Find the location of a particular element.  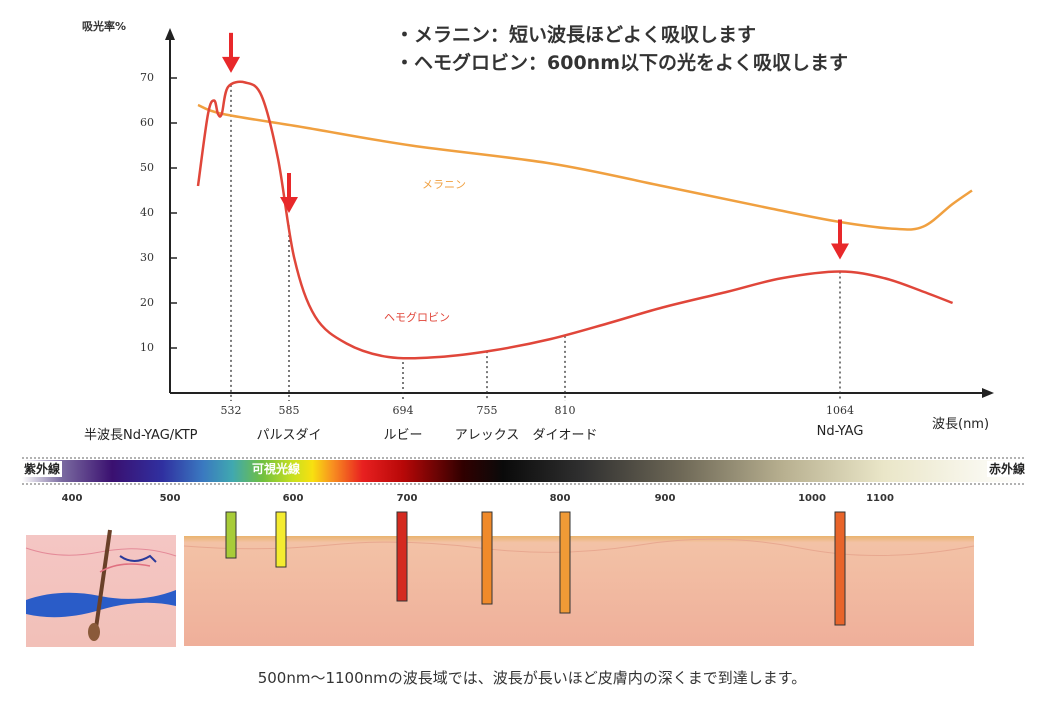

note-hemoglobin: ・ヘモグロビン：600nm以下の光をよく吸収します is located at coordinates (621, 63).